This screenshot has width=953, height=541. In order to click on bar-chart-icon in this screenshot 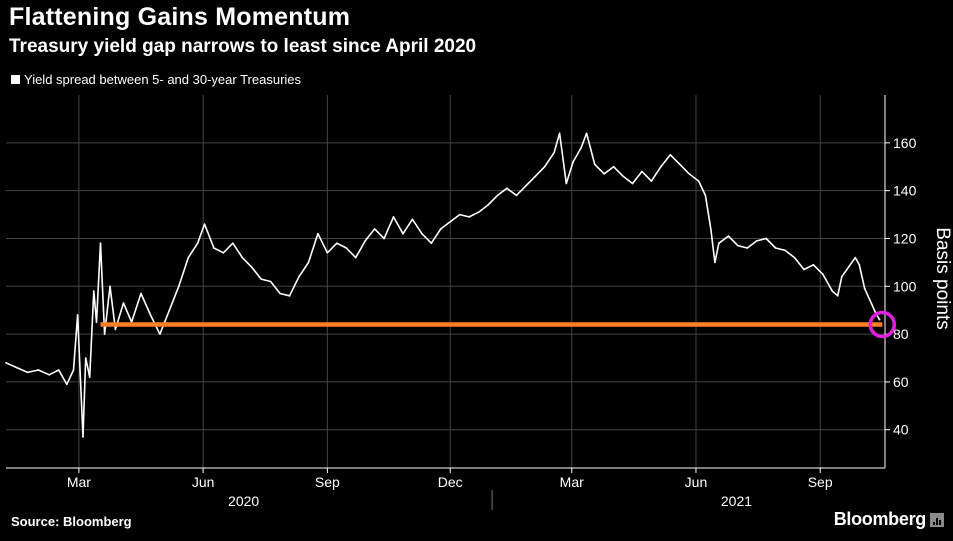, I will do `click(937, 519)`.